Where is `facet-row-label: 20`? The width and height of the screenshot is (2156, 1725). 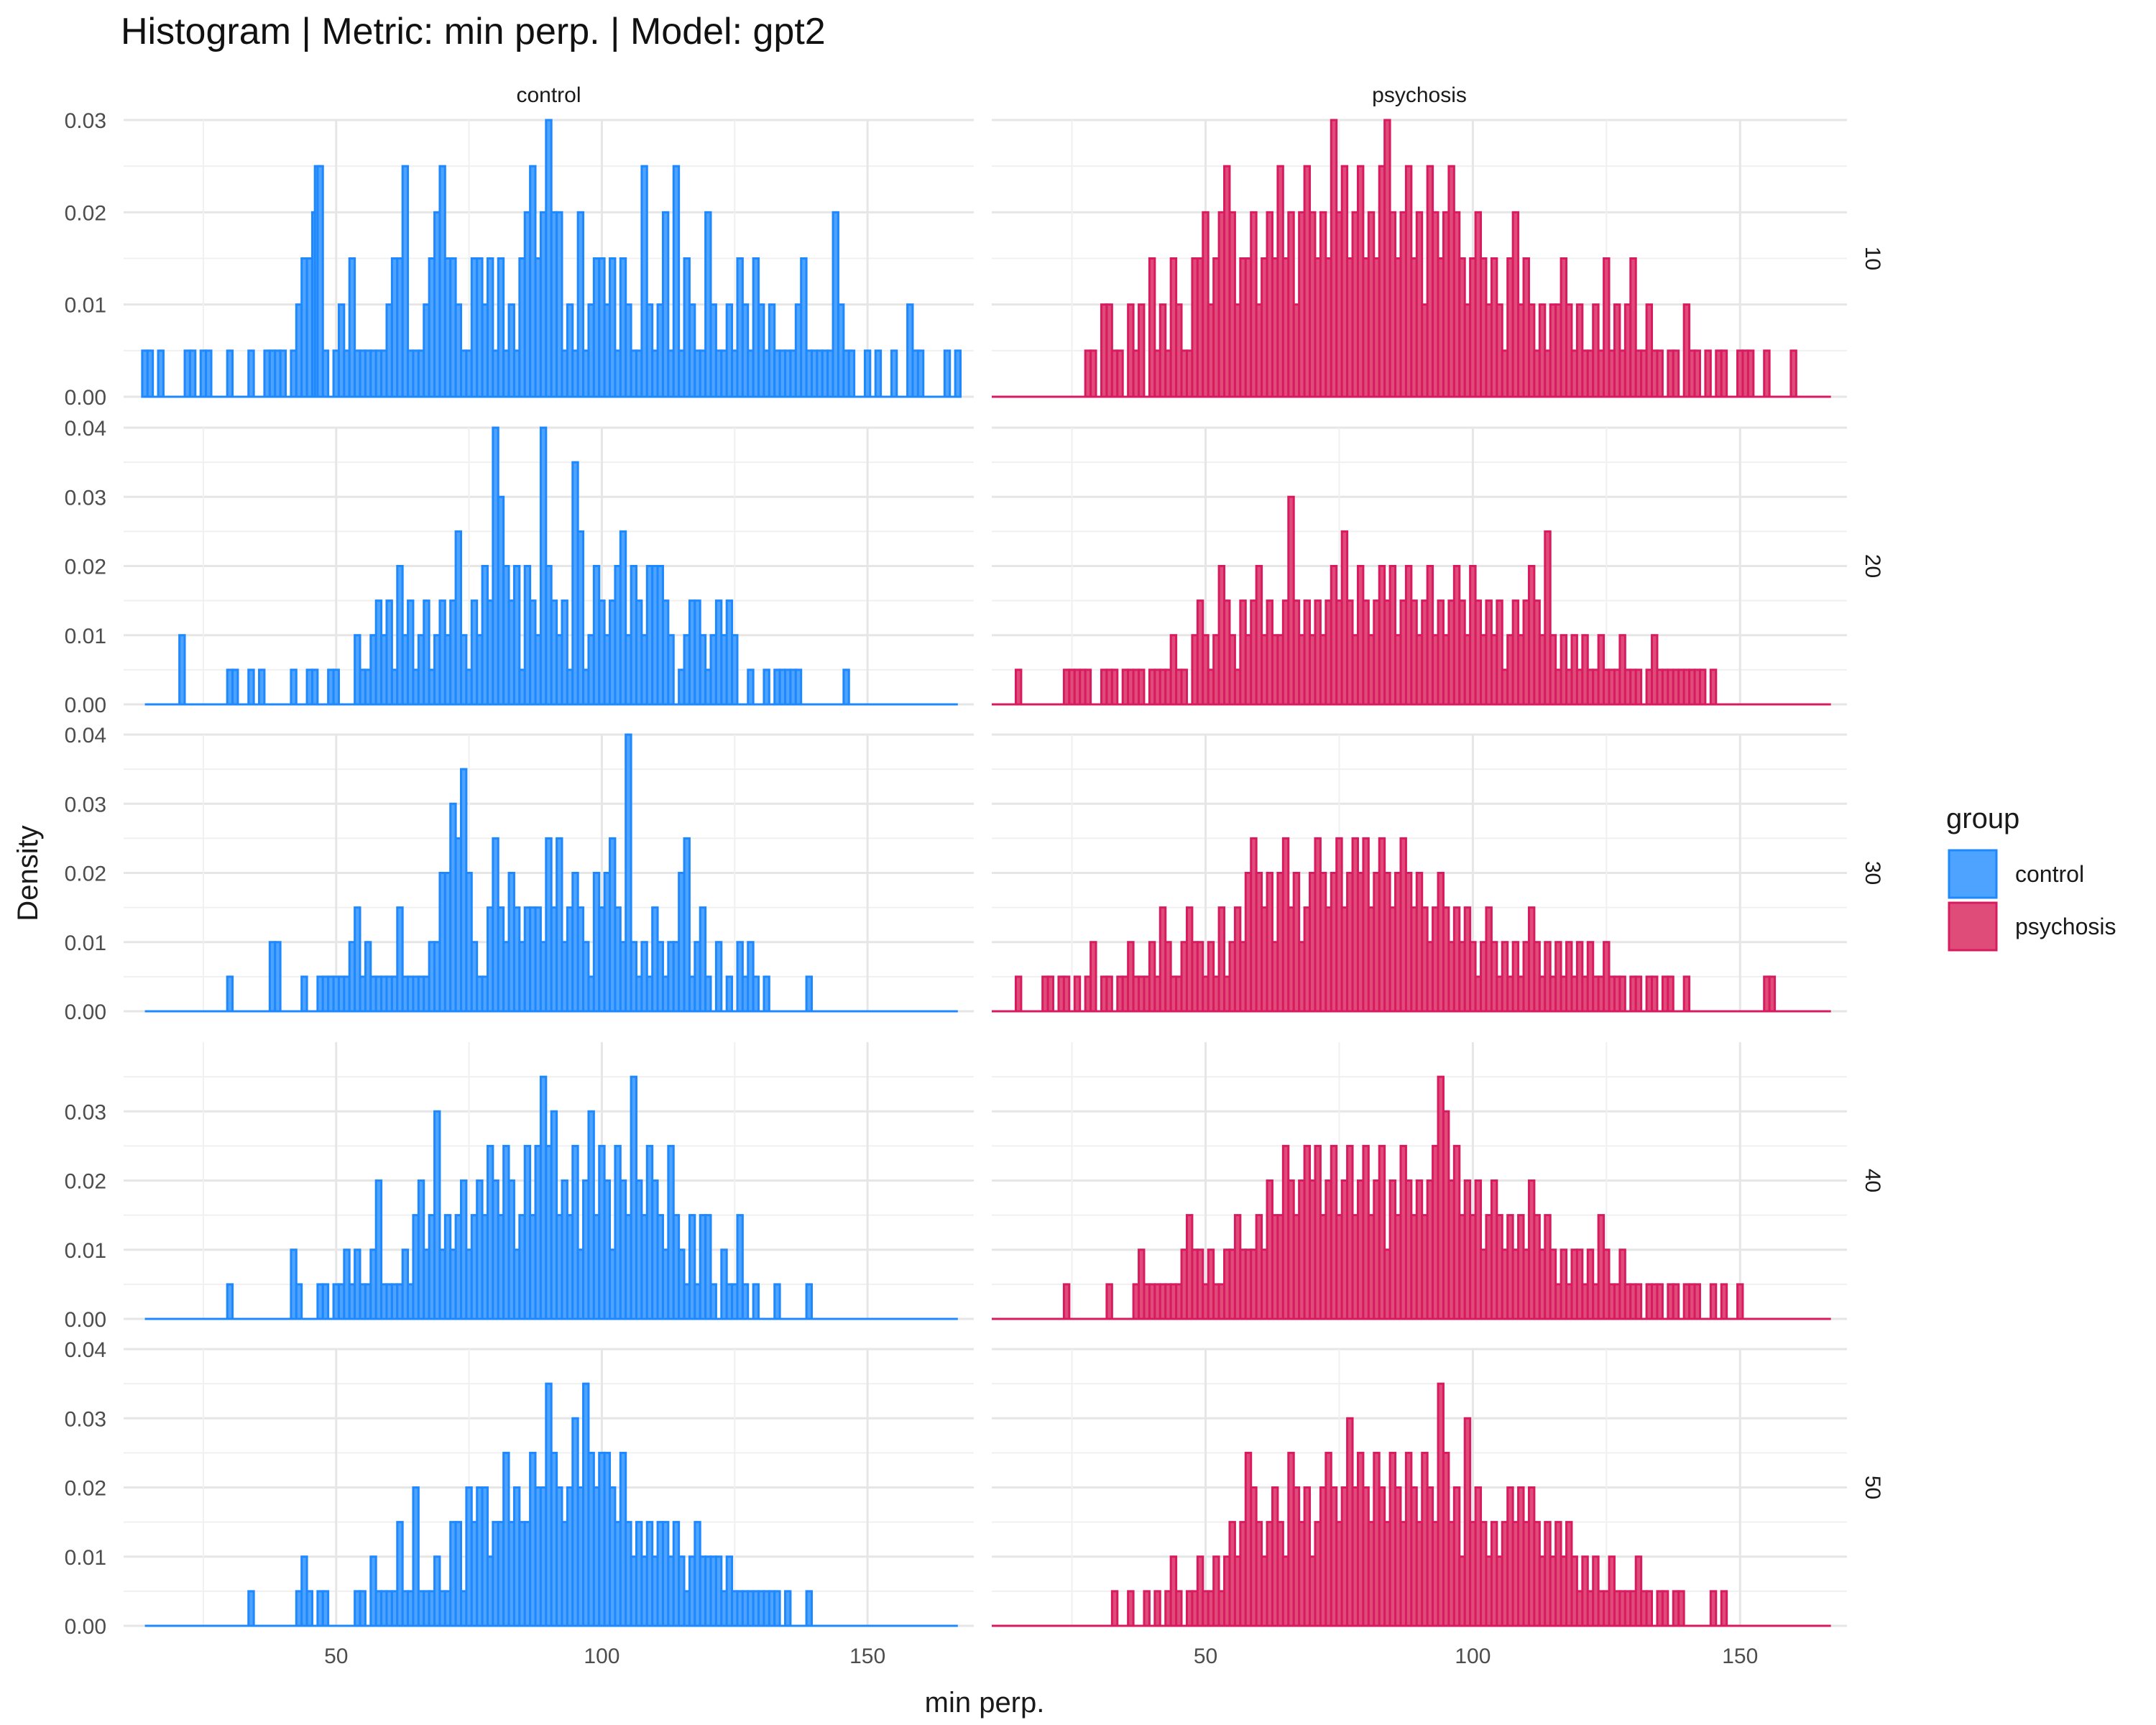
facet-row-label: 20 is located at coordinates (1872, 566).